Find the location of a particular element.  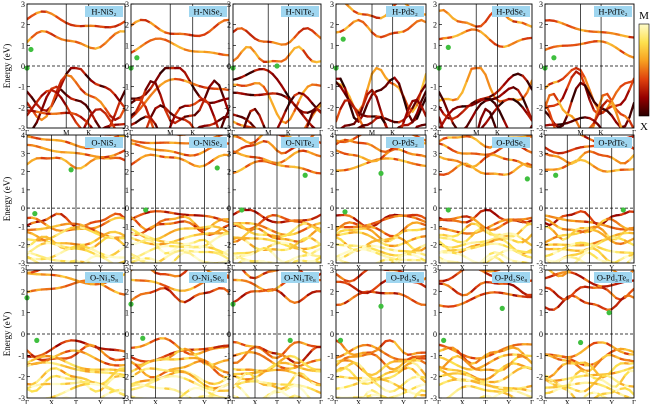

cbm-marker is located at coordinates (554, 58).